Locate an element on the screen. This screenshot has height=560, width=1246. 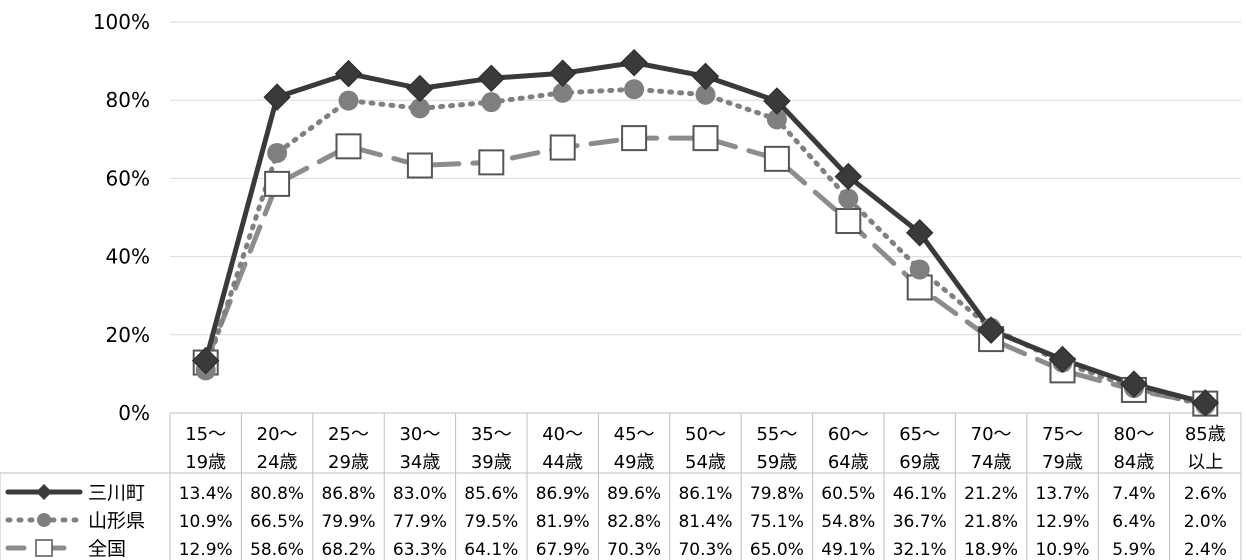
data-label: 79.5% is located at coordinates (491, 522).